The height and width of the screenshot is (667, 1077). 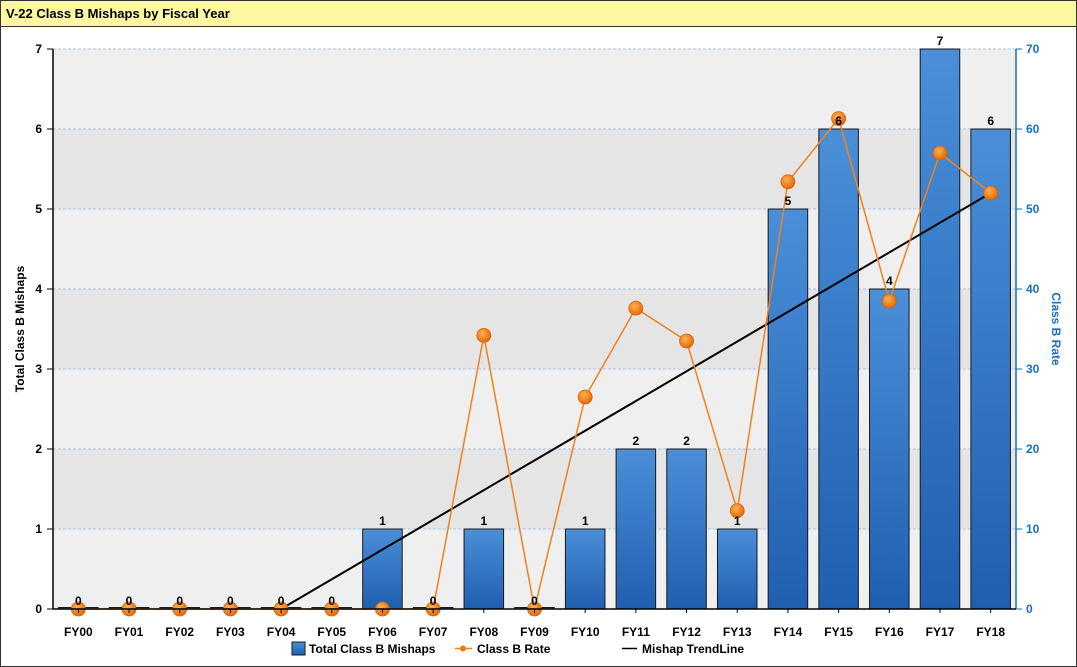 I want to click on right-tick-label: 70, so click(x=1033, y=49).